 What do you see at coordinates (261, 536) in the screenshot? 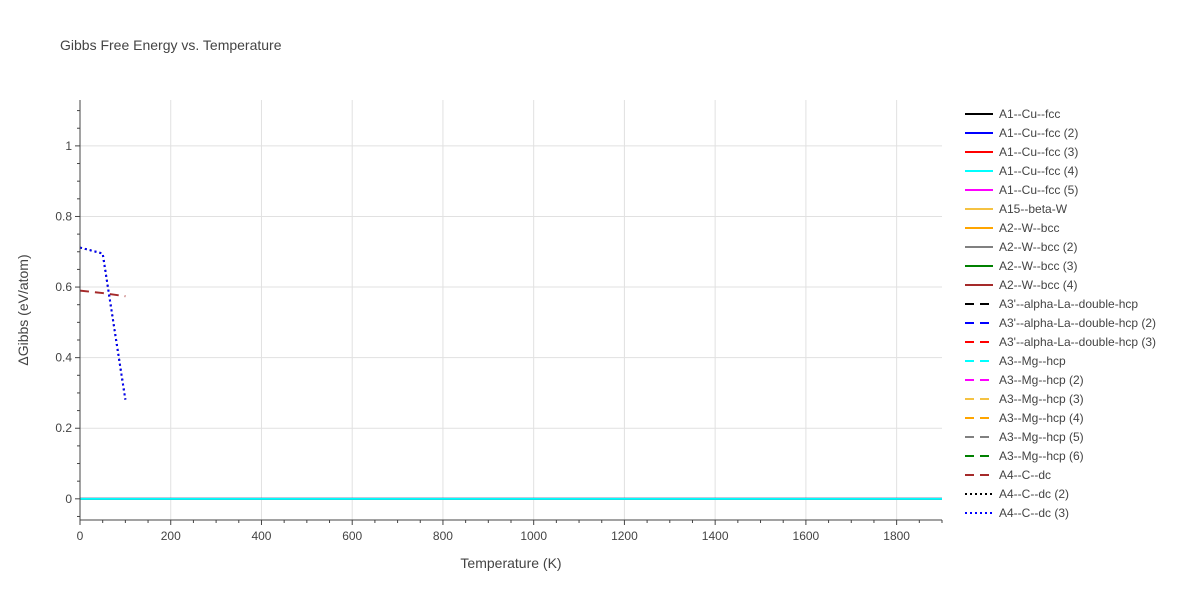
I see `x-tick-label: 400` at bounding box center [261, 536].